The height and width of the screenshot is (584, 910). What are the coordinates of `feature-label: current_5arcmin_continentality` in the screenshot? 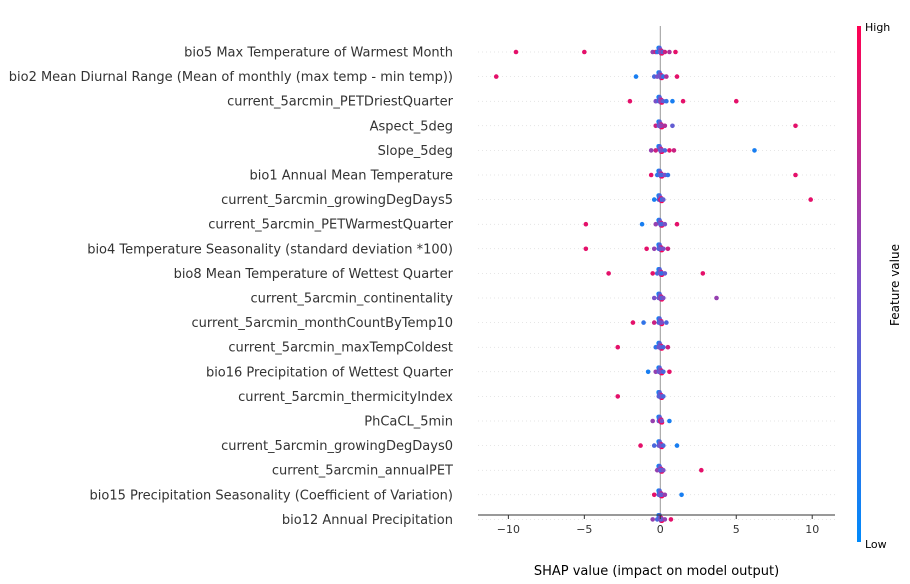 It's located at (352, 299).